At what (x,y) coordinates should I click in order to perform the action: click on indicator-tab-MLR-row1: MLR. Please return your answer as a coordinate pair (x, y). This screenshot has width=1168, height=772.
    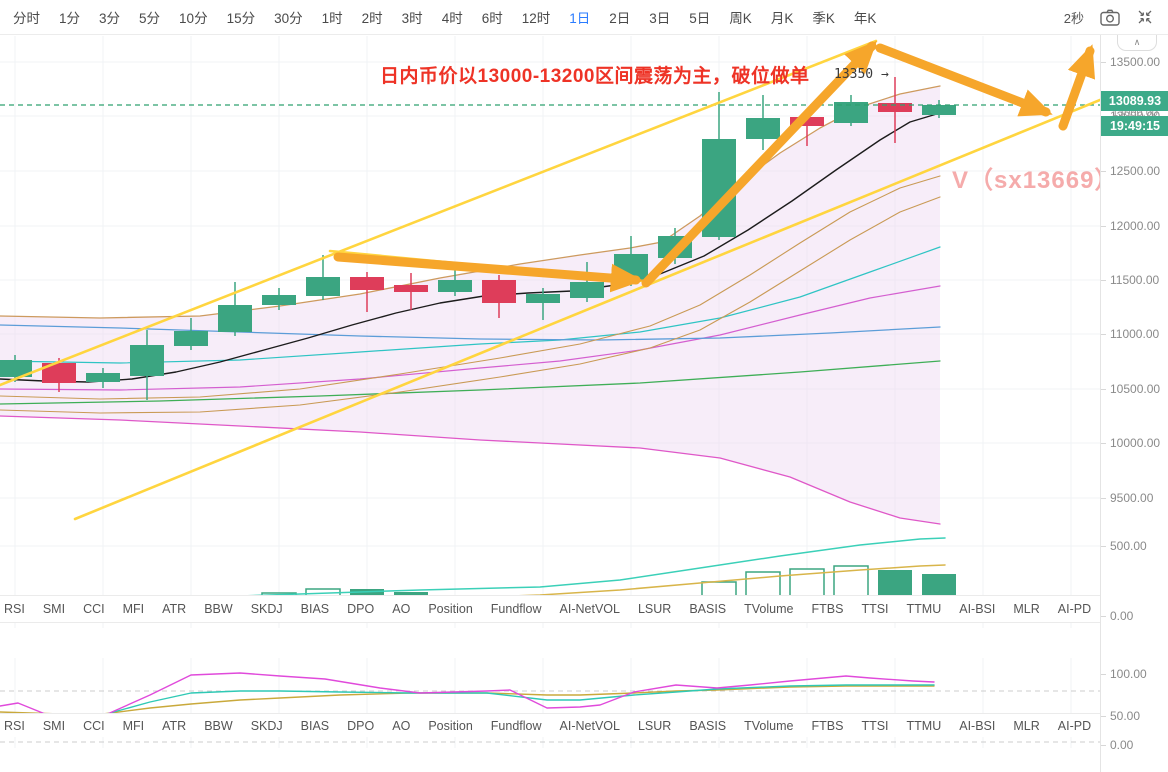
    Looking at the image, I should click on (1026, 609).